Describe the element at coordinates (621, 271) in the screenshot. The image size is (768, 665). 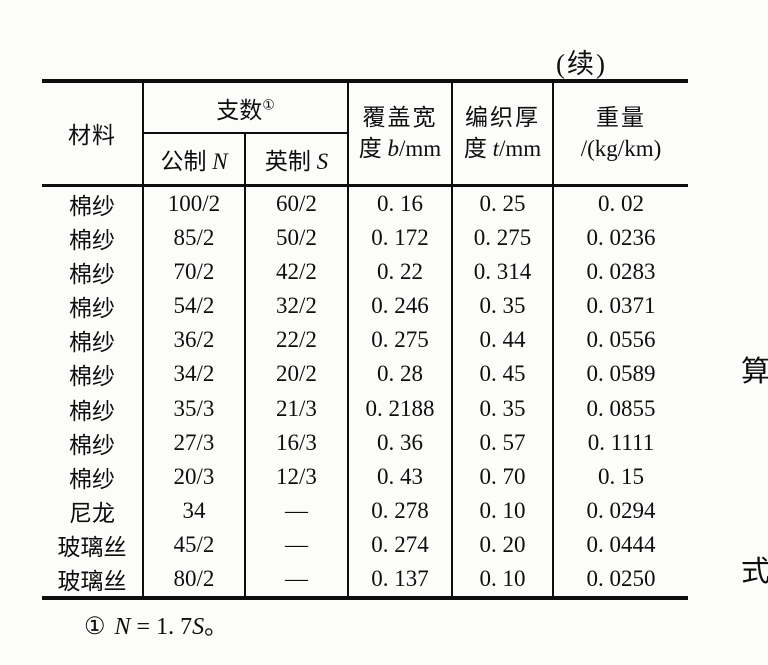
I see `table-cell: 0. 0283` at that location.